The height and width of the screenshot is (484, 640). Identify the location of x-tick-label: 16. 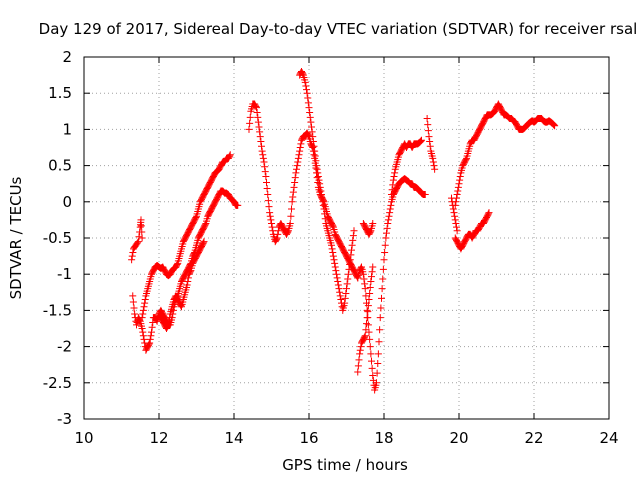
(308, 438).